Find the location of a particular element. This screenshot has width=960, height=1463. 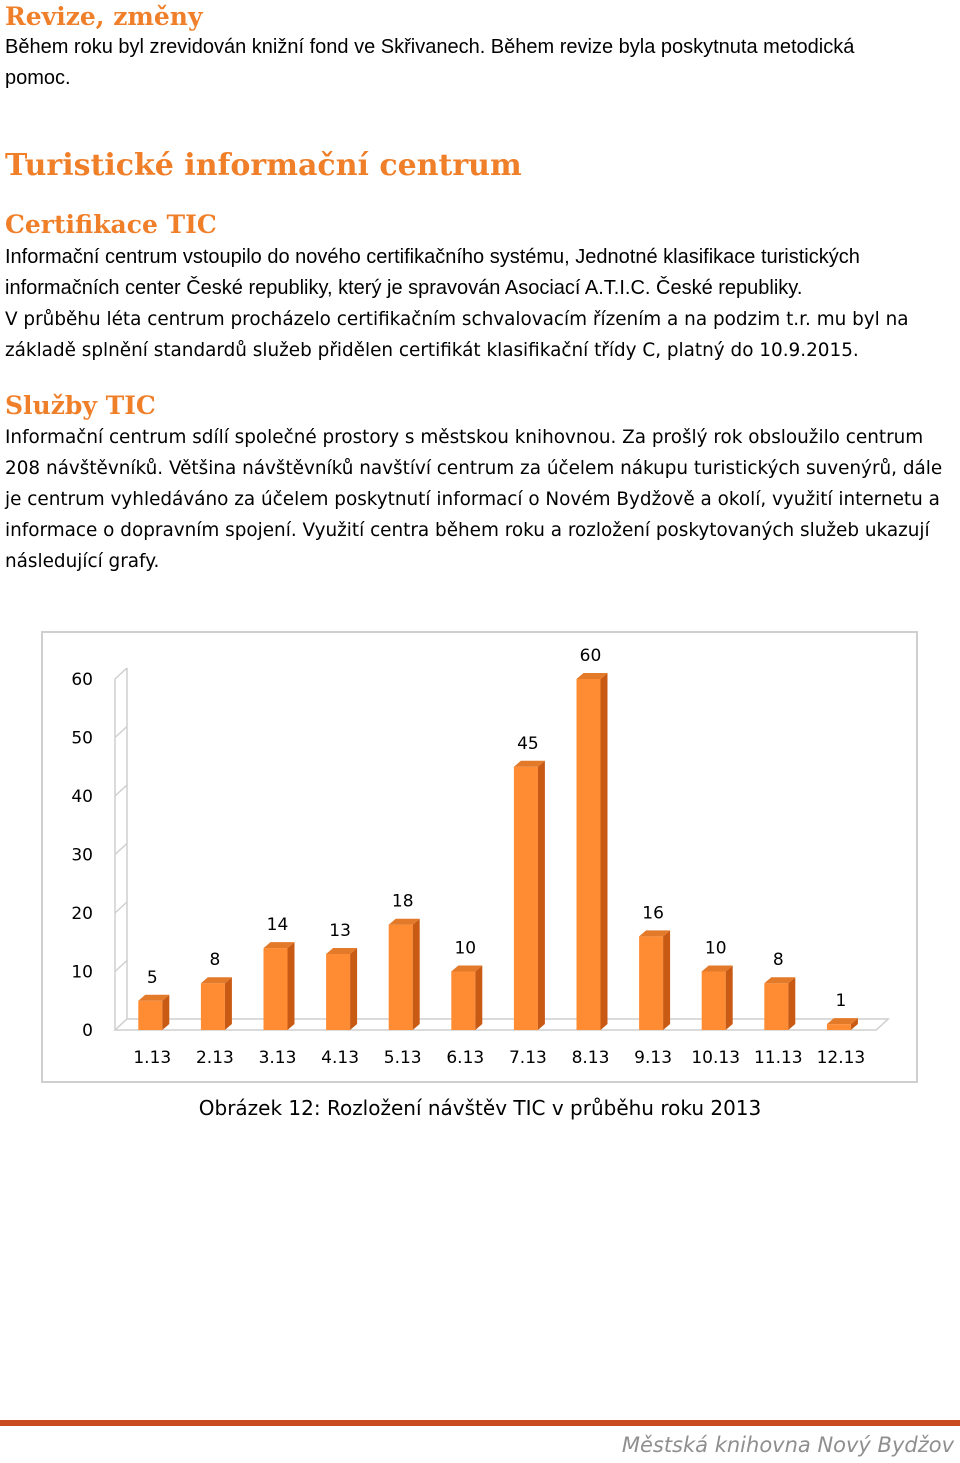

text-line: pomoc. is located at coordinates (38, 78).